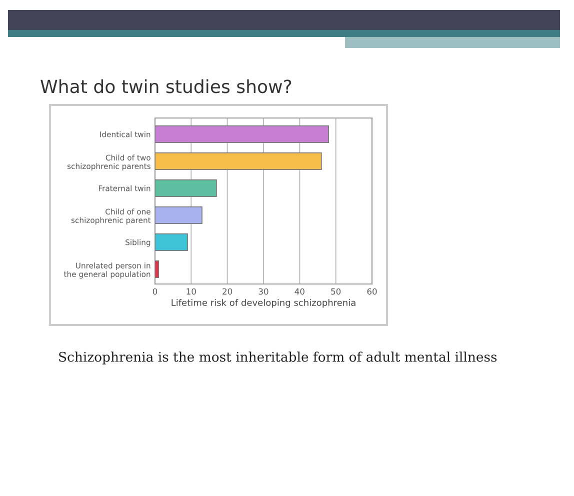 This screenshot has width=574, height=496. I want to click on x-tick-label: 0, so click(155, 291).